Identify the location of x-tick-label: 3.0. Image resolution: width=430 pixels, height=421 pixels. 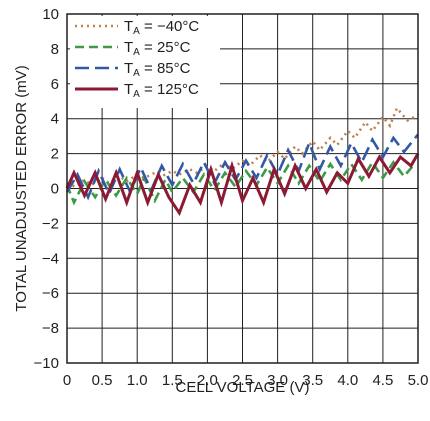
(277, 380).